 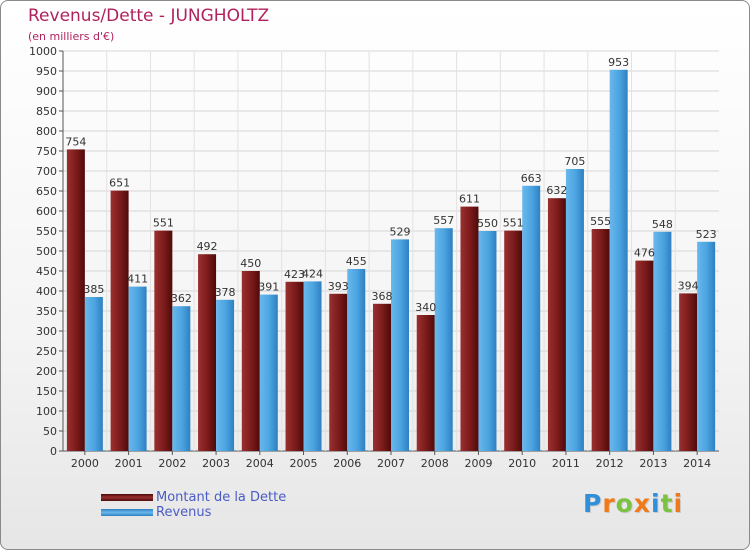 I want to click on y-tick-label: 250, so click(x=46, y=351).